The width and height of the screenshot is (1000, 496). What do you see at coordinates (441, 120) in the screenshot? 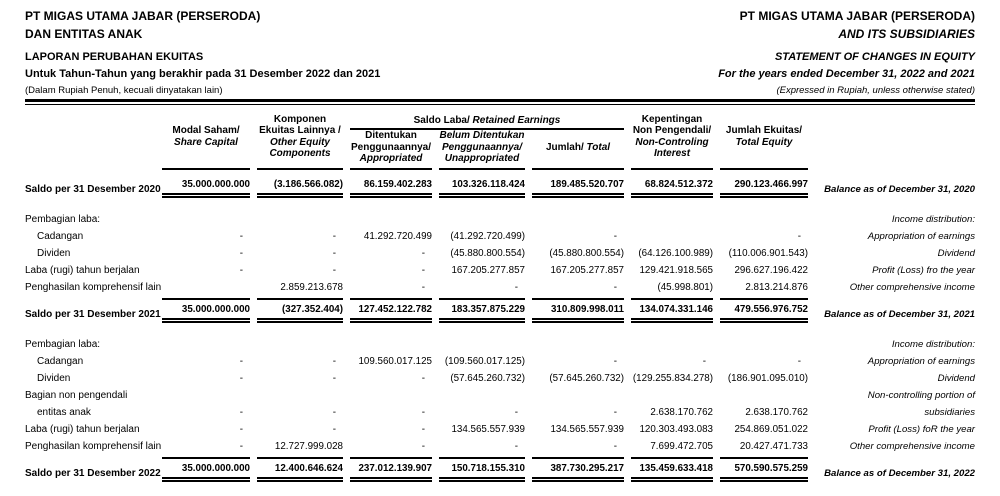
I see `group-header-id: Saldo Laba/` at bounding box center [441, 120].